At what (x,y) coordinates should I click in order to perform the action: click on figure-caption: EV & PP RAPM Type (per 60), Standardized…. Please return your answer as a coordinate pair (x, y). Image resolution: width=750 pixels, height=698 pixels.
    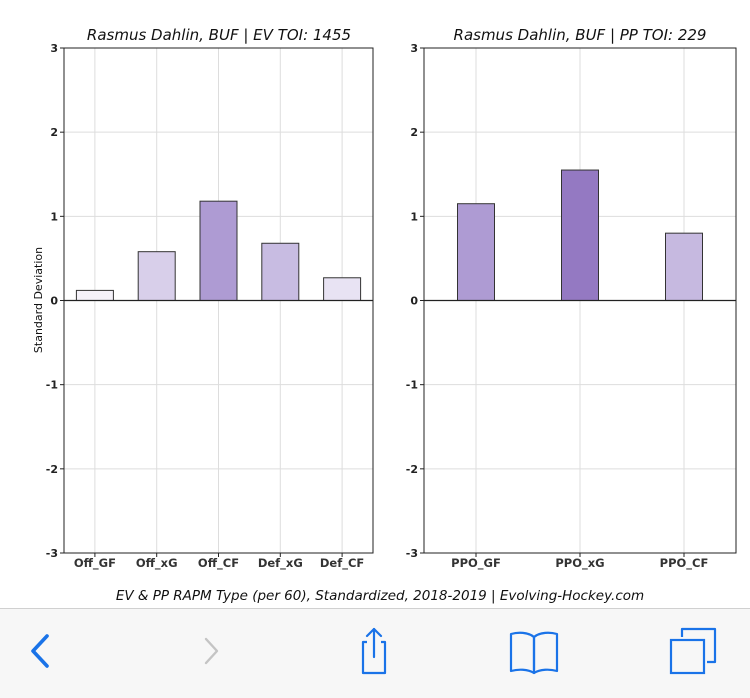
    Looking at the image, I should click on (380, 596).